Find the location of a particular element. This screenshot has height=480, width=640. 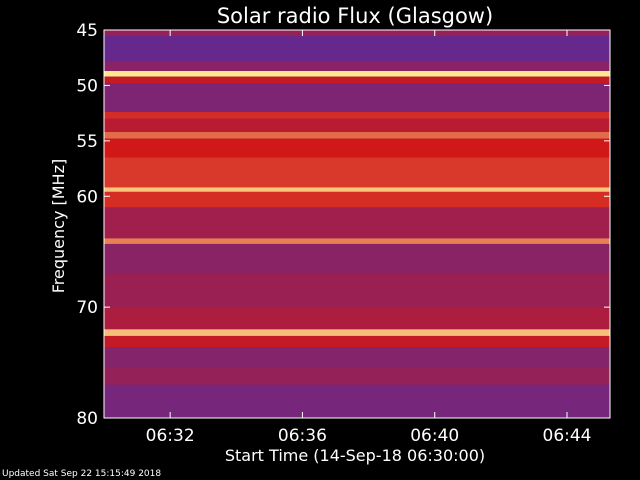

updated-timestamp: Updated Sat Sep 22 15:15:49 2018 is located at coordinates (82, 474).